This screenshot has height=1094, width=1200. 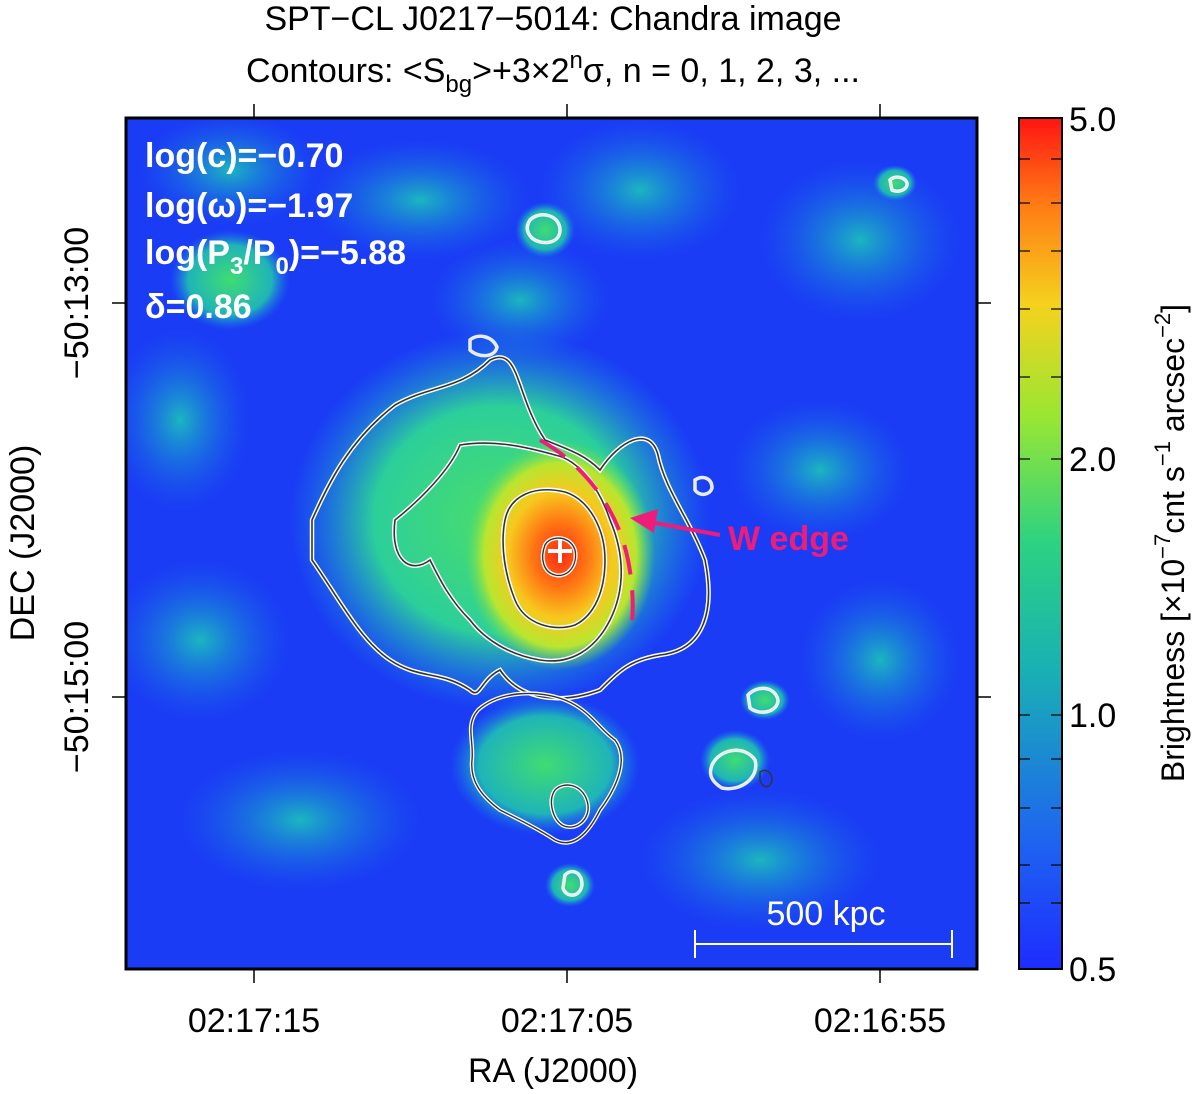 I want to click on y-tick-label: −50:15:00, so click(x=77, y=697).